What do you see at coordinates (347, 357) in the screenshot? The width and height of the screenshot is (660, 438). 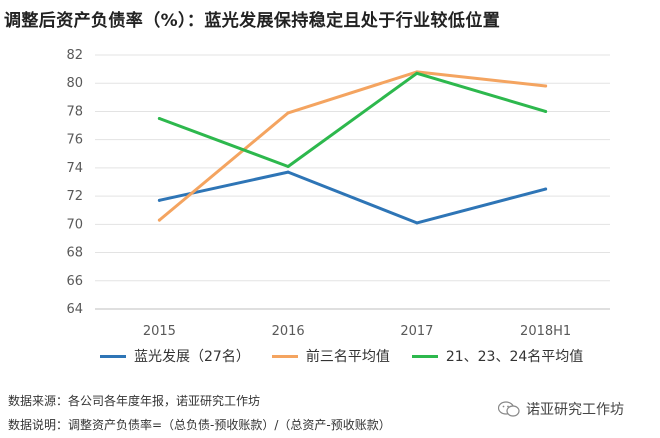 I see `legend-label: 前三名平均值` at bounding box center [347, 357].